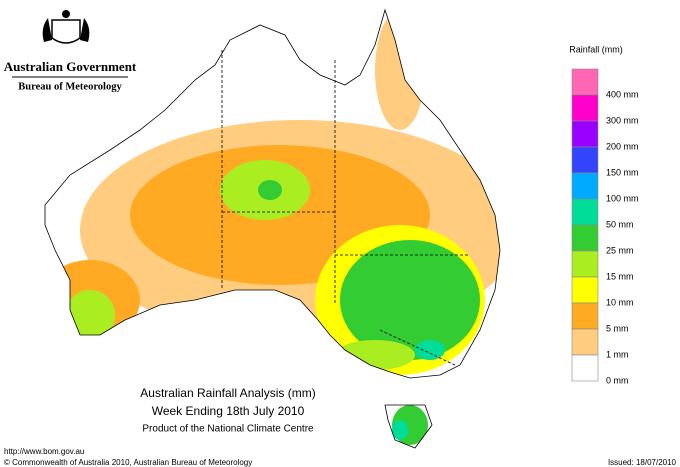 The image size is (680, 467). What do you see at coordinates (44, 451) in the screenshot?
I see `url: http://www.bom.gov.au` at bounding box center [44, 451].